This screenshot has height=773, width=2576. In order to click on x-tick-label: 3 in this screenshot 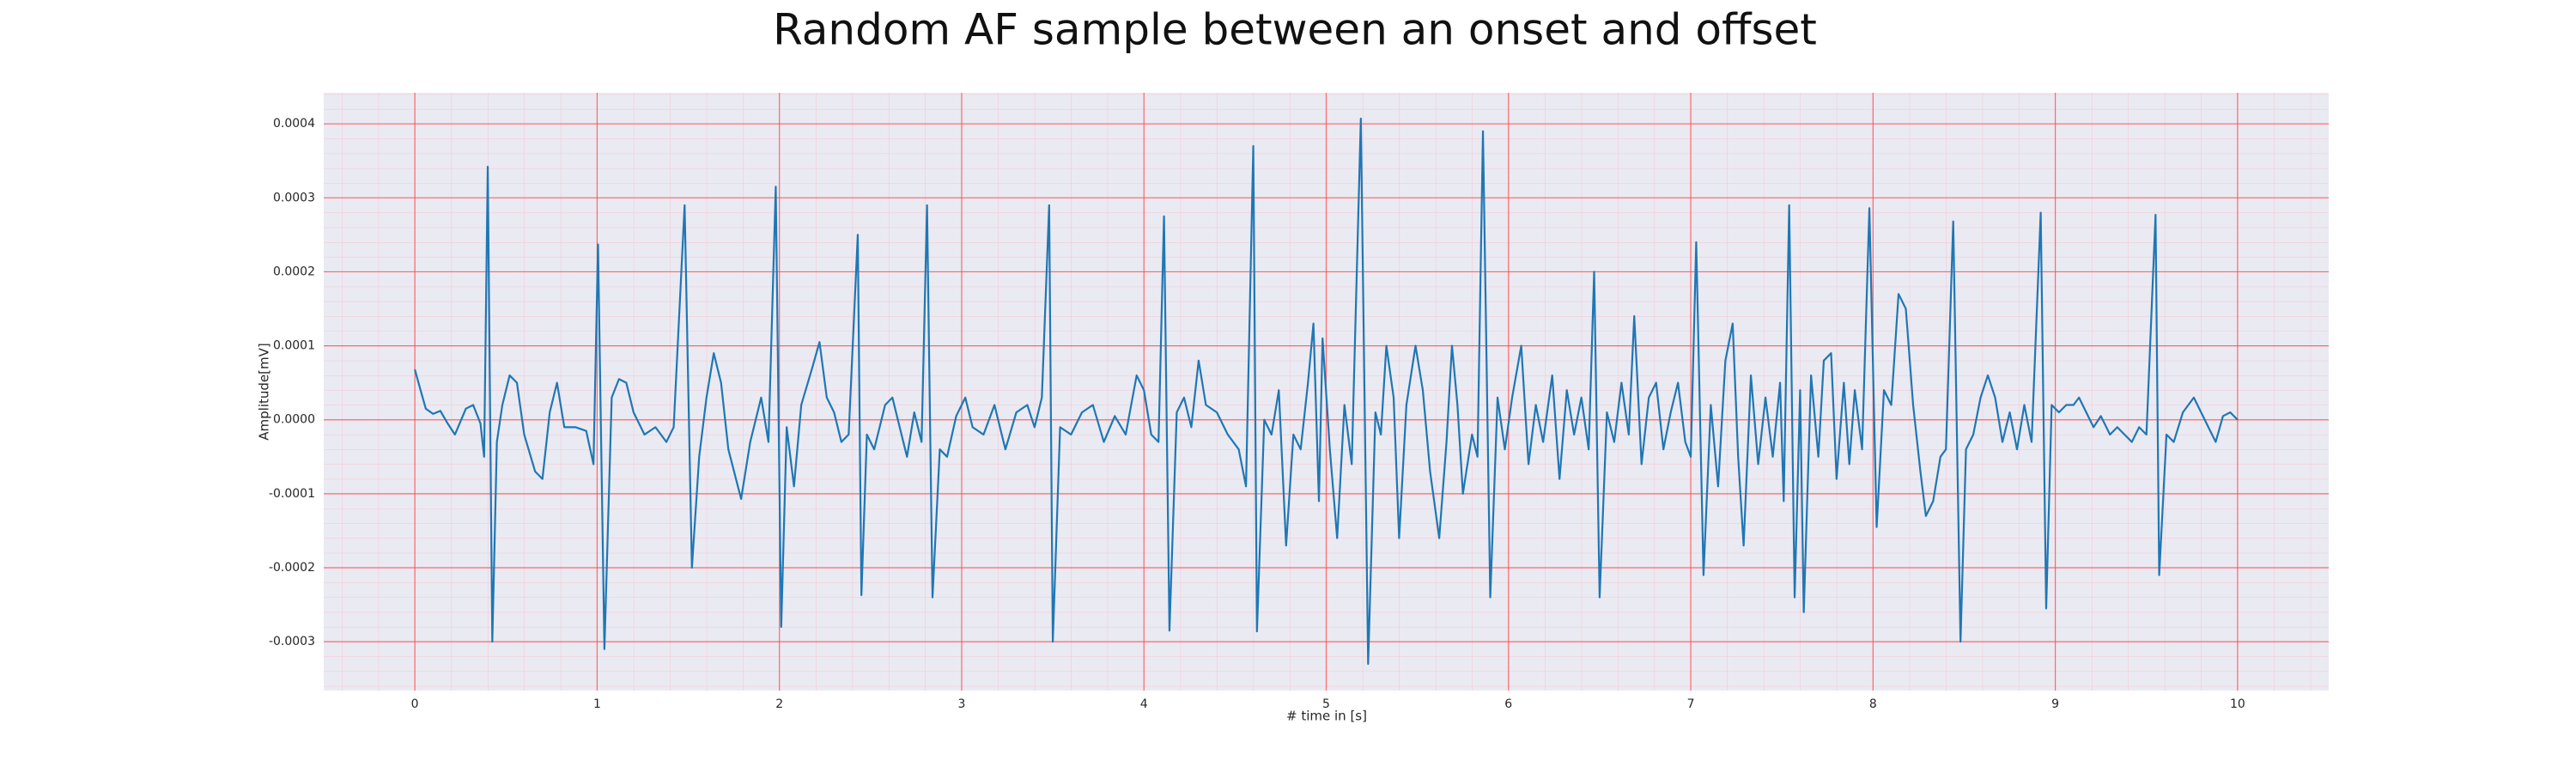, I will do `click(961, 704)`.